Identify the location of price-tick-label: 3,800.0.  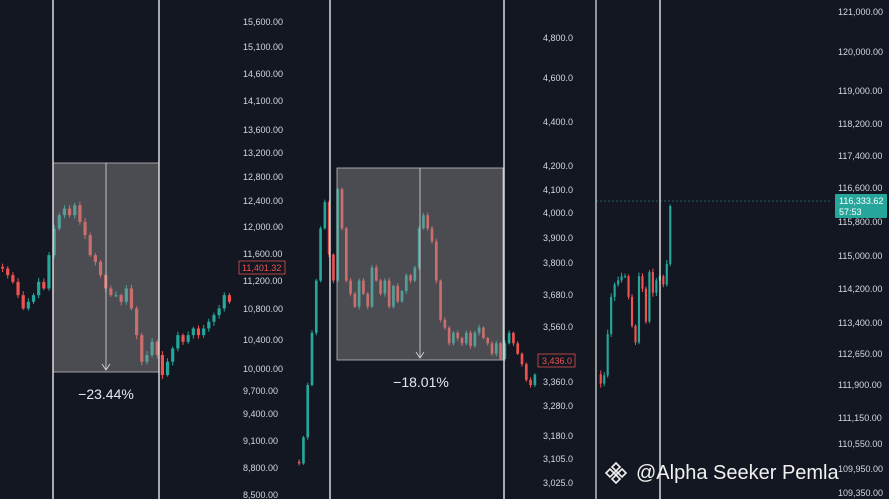
(558, 263).